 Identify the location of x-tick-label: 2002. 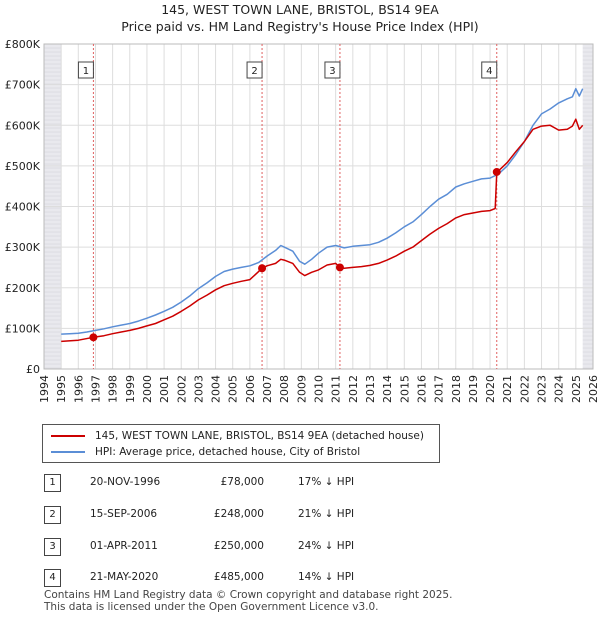
(181, 389).